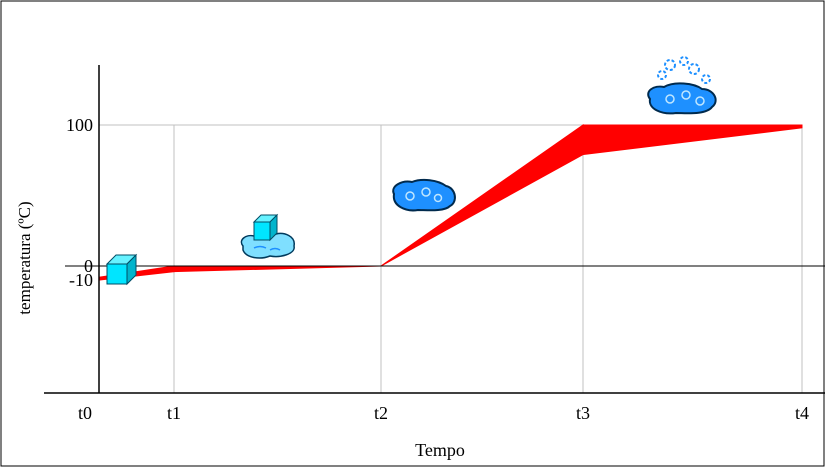  I want to click on y-tick-label: -10, so click(81, 280).